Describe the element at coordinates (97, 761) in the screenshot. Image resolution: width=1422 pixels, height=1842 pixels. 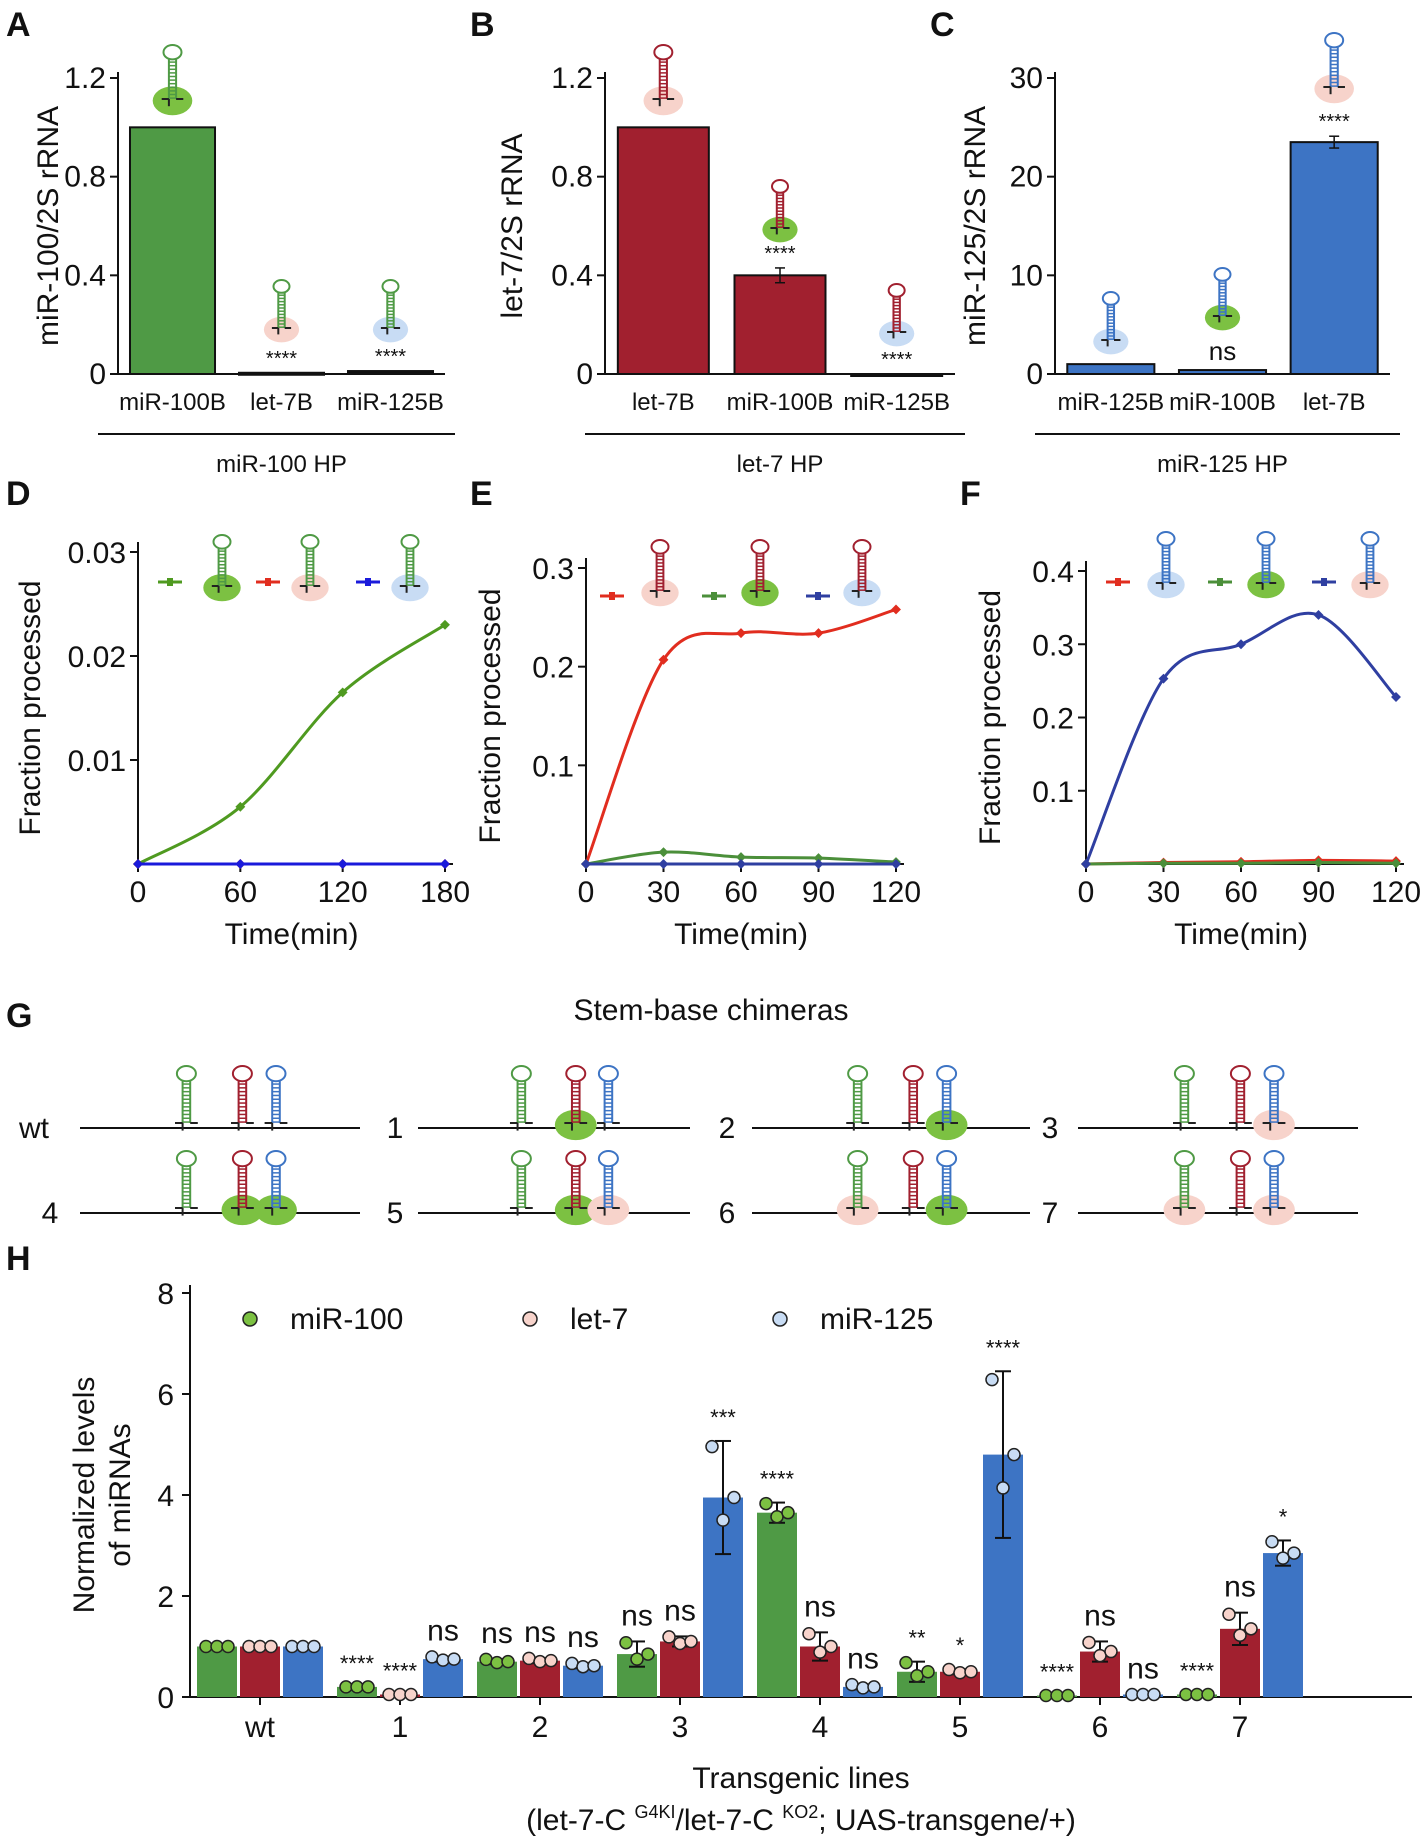
I see `y-tick-label: 0.01` at that location.